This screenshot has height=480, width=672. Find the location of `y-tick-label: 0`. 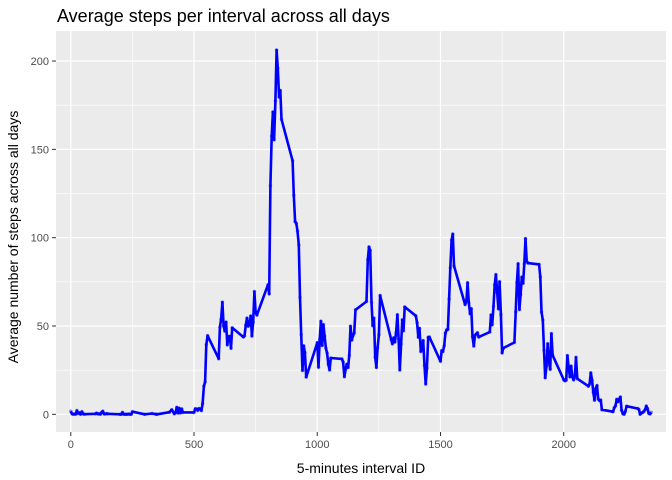

y-tick-label: 0 is located at coordinates (46, 415).